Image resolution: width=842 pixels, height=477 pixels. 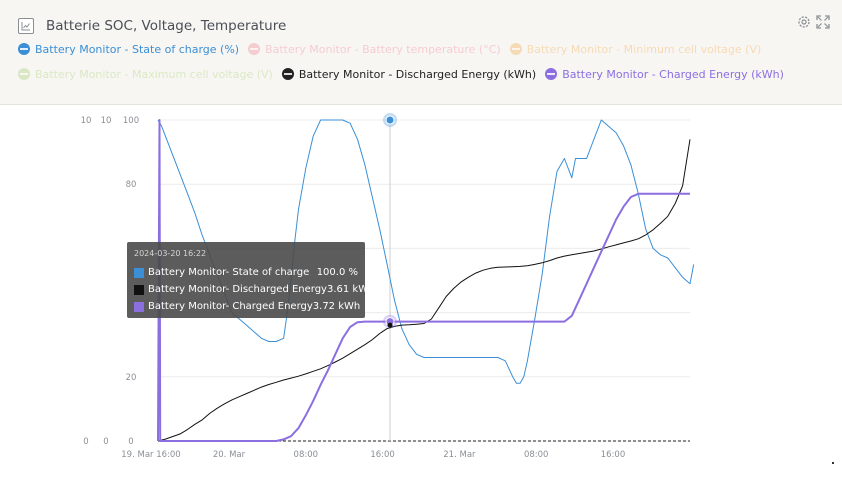 What do you see at coordinates (131, 378) in the screenshot?
I see `y-tick-label: 20` at bounding box center [131, 378].